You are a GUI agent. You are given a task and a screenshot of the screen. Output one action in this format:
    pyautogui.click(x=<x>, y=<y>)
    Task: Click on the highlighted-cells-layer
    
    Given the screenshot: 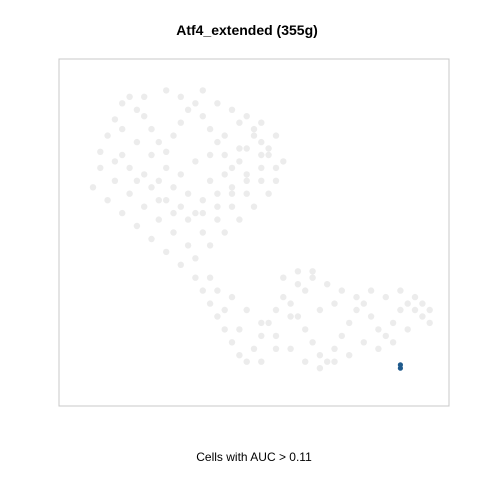 What is the action you would take?
    pyautogui.click(x=400, y=366)
    